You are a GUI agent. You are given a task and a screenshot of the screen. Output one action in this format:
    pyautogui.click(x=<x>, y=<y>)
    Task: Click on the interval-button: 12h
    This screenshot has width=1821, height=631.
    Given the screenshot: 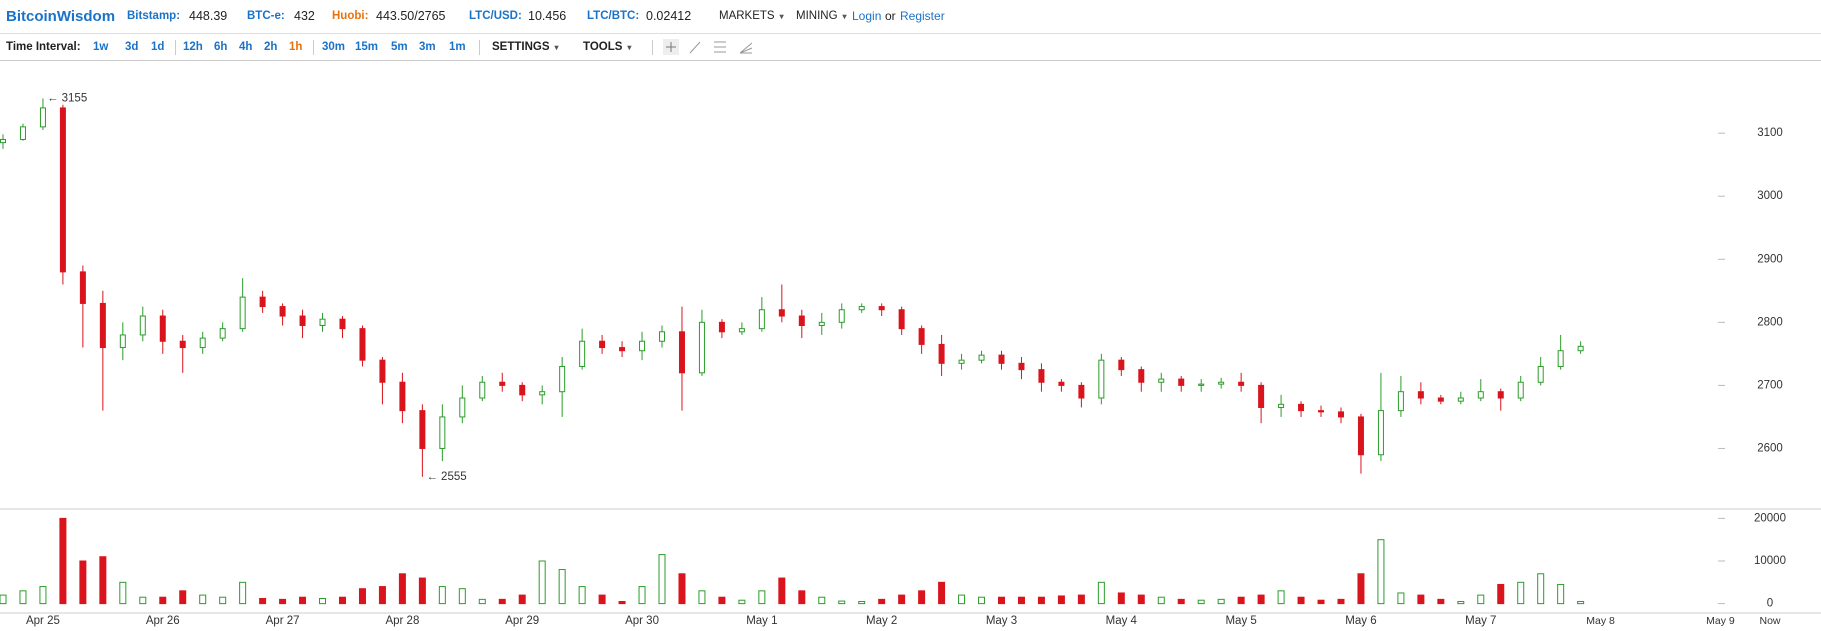 What is the action you would take?
    pyautogui.click(x=193, y=47)
    